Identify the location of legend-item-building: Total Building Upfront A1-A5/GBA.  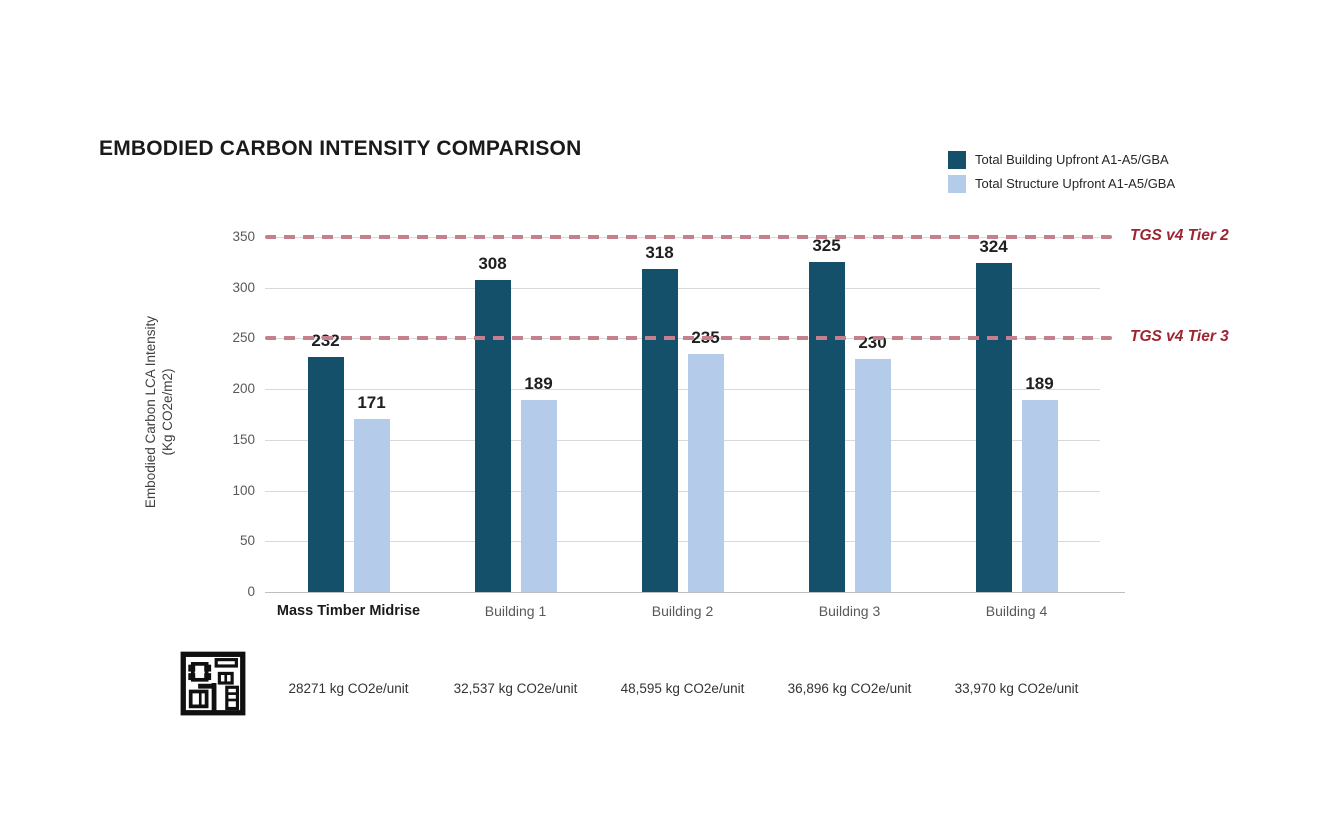
(1061, 159).